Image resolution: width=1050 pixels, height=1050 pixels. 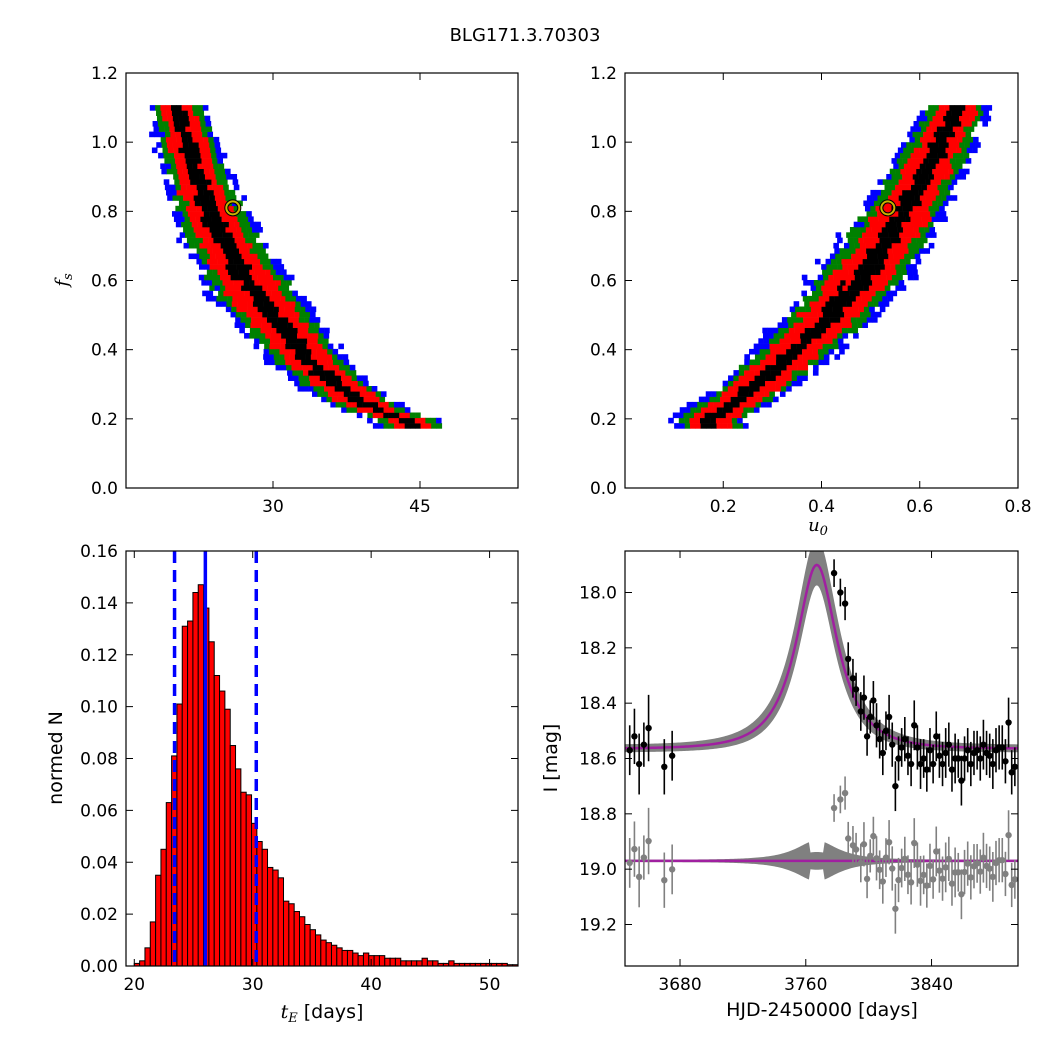 I want to click on y-tick-label: 0.14, so click(x=99, y=604).